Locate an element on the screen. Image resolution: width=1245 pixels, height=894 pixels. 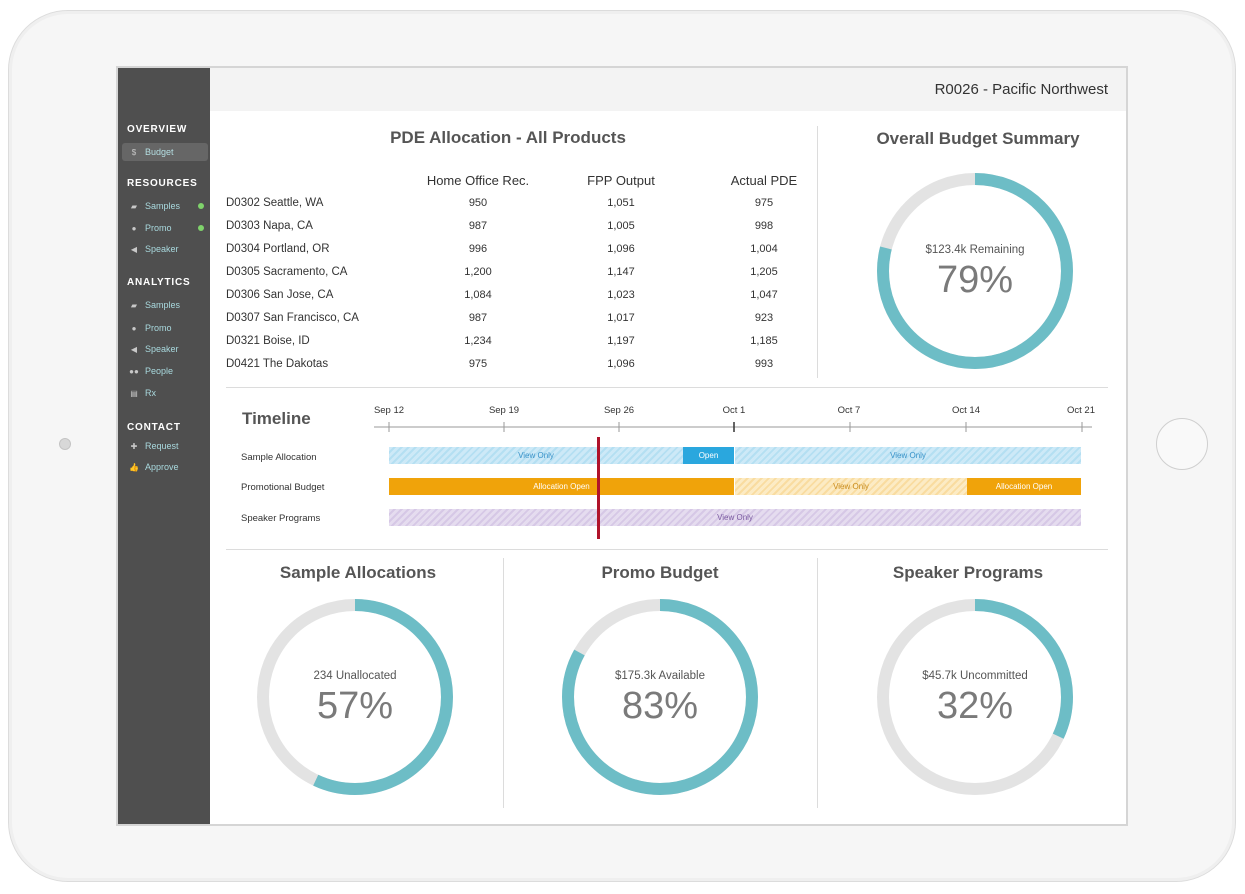
sidebar-item-label: Samples is located at coordinates (163, 206).